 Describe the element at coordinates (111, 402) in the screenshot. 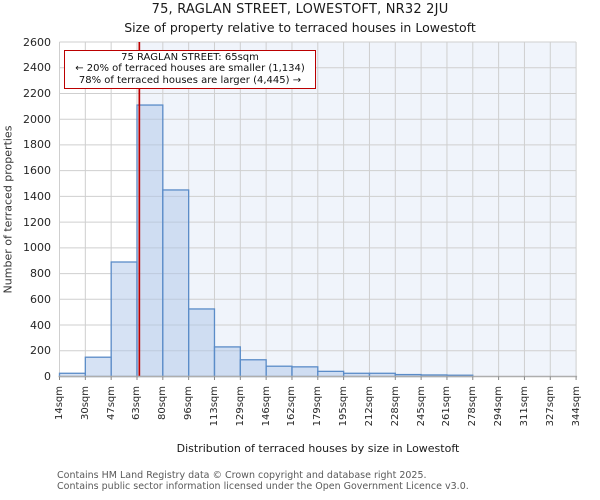

I see `x-tick-label: 47sqm` at that location.